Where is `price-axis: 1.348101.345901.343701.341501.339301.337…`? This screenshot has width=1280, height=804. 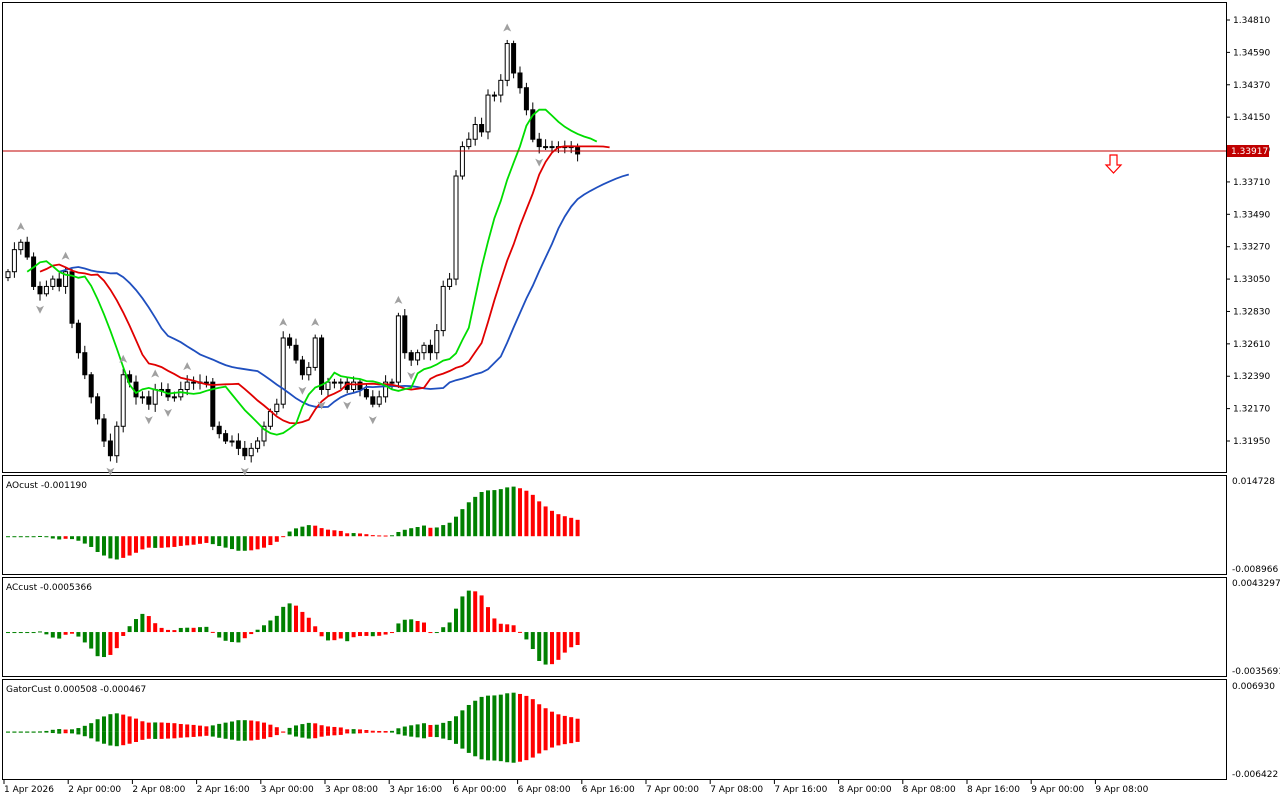 price-axis: 1.348101.345901.343701.341501.339301.337… is located at coordinates (1248, 231).